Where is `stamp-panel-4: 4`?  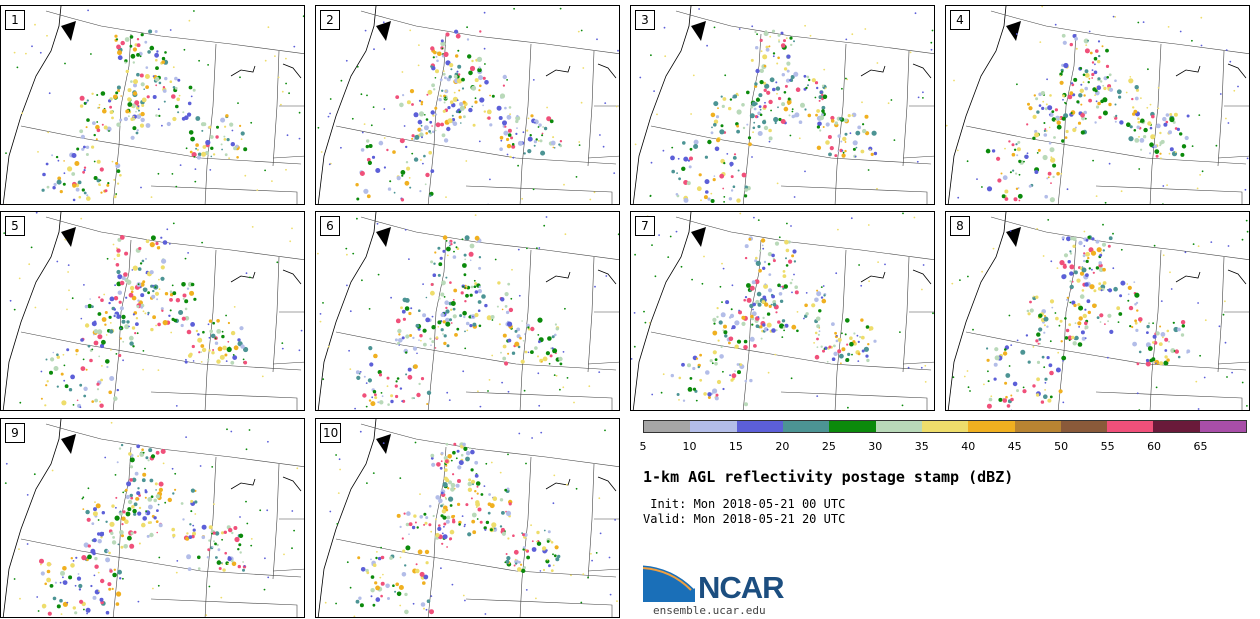
stamp-panel-4: 4 is located at coordinates (1097, 105).